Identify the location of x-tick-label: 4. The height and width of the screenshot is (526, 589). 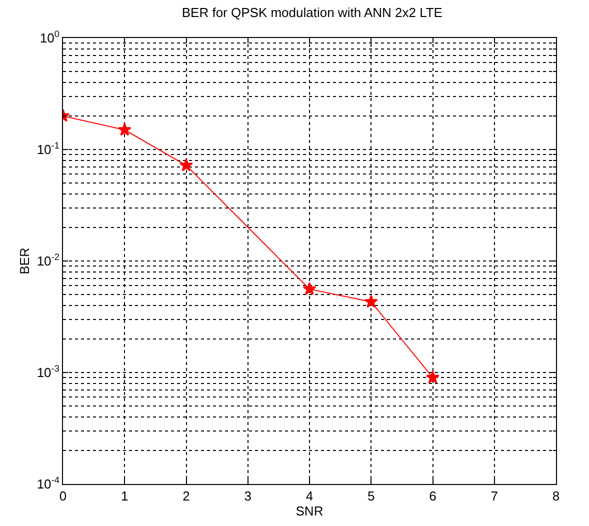
(310, 496).